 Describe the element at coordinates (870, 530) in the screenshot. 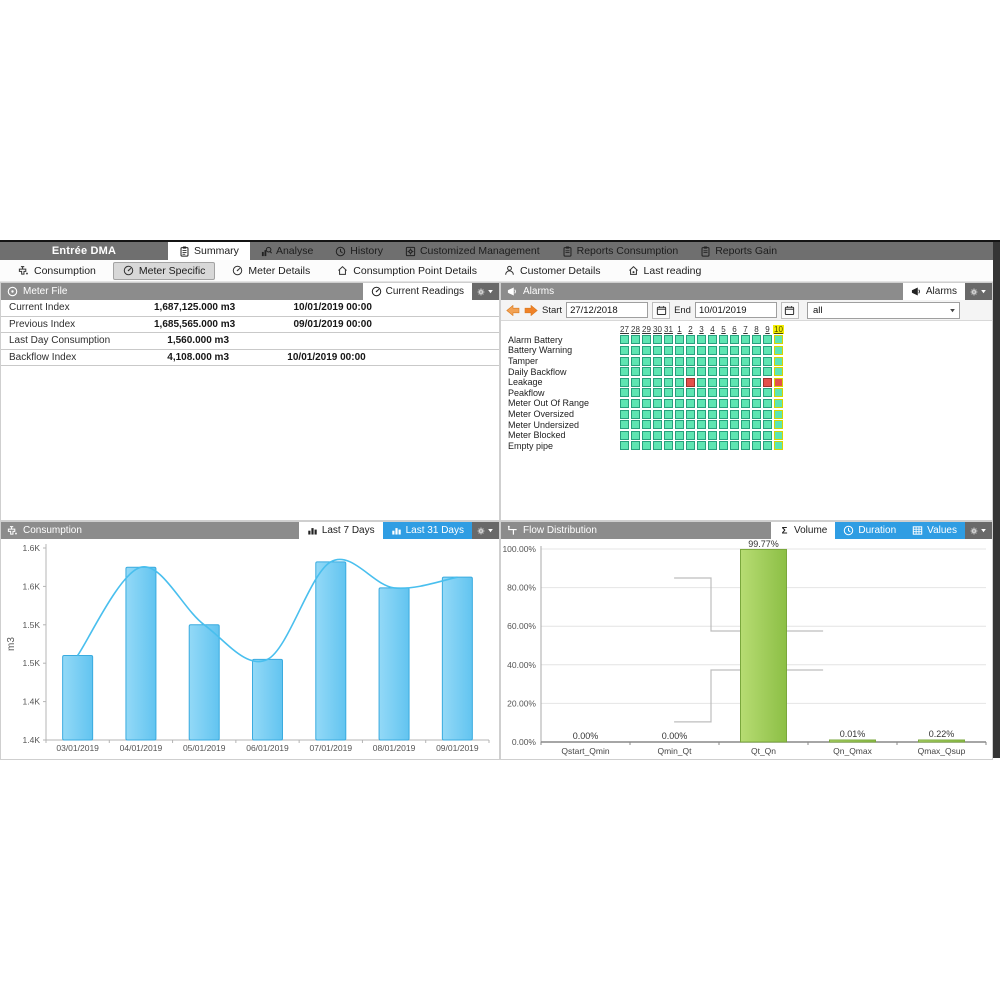

I see `flow-tab-duration: Duration` at that location.